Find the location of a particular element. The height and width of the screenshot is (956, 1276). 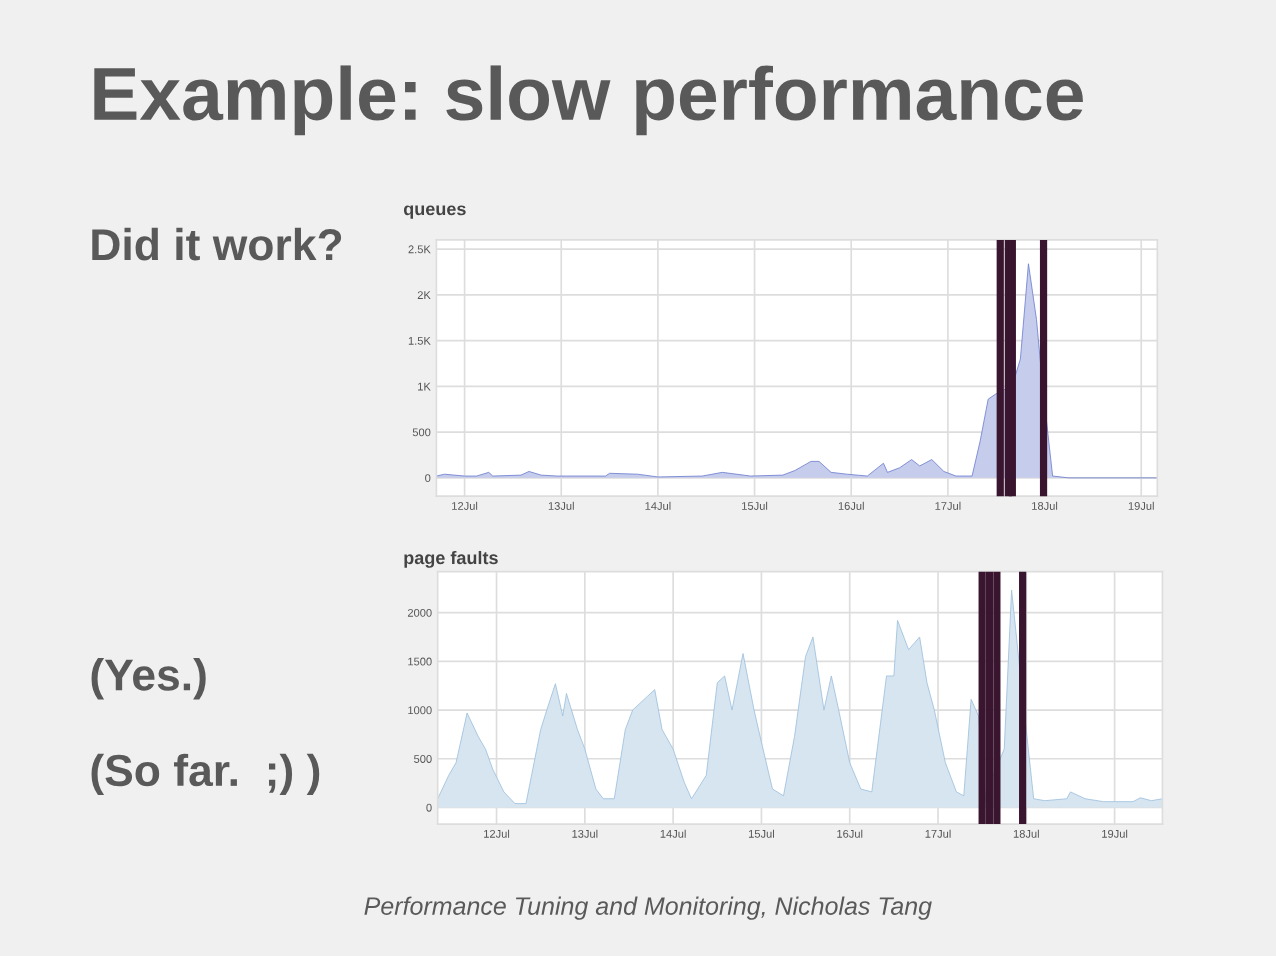

text: (So far. ;) ) is located at coordinates (205, 774).